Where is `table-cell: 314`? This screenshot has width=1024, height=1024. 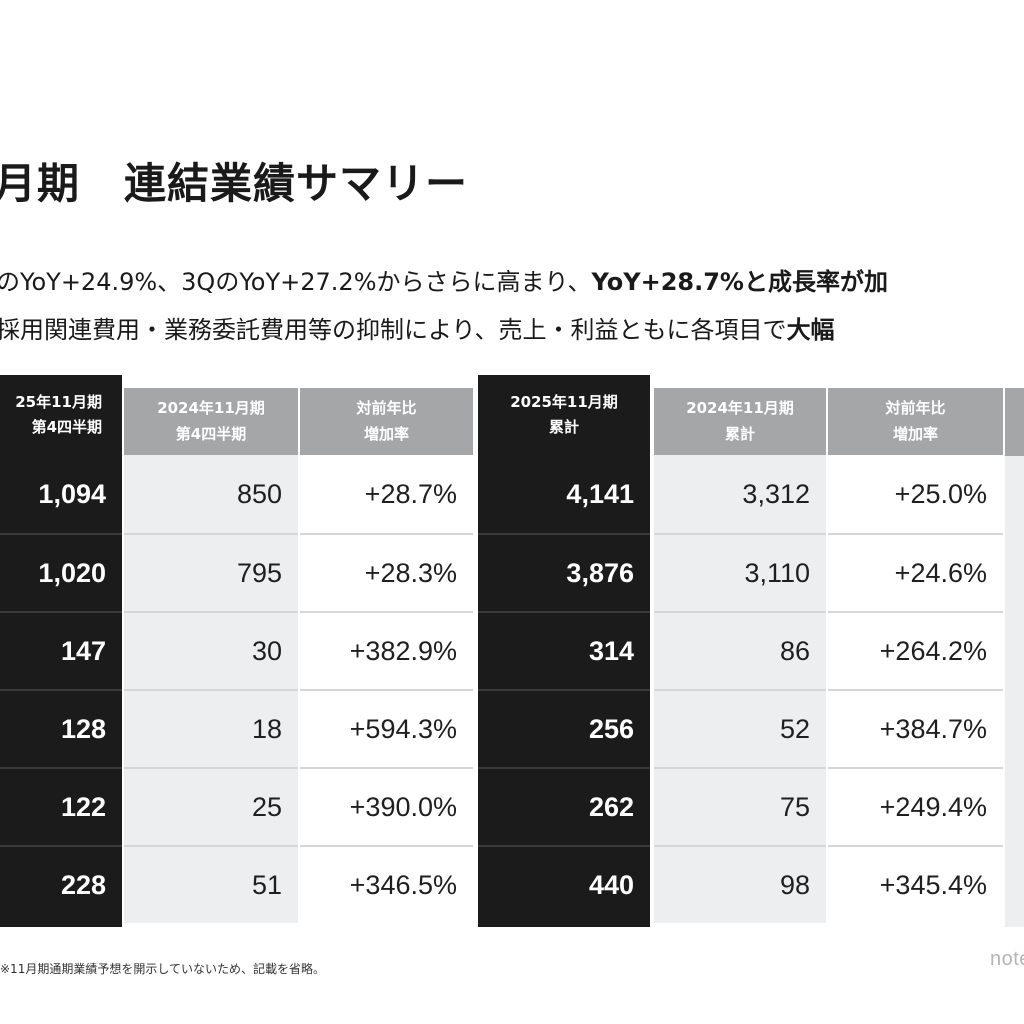 table-cell: 314 is located at coordinates (564, 650).